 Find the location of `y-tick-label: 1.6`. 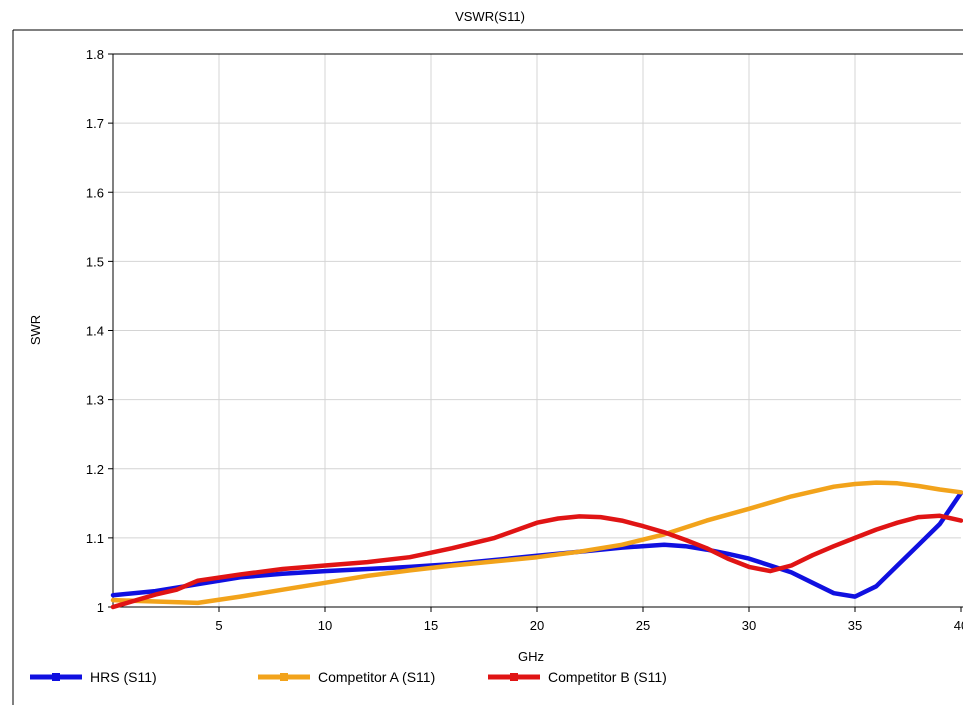

y-tick-label: 1.6 is located at coordinates (95, 192).